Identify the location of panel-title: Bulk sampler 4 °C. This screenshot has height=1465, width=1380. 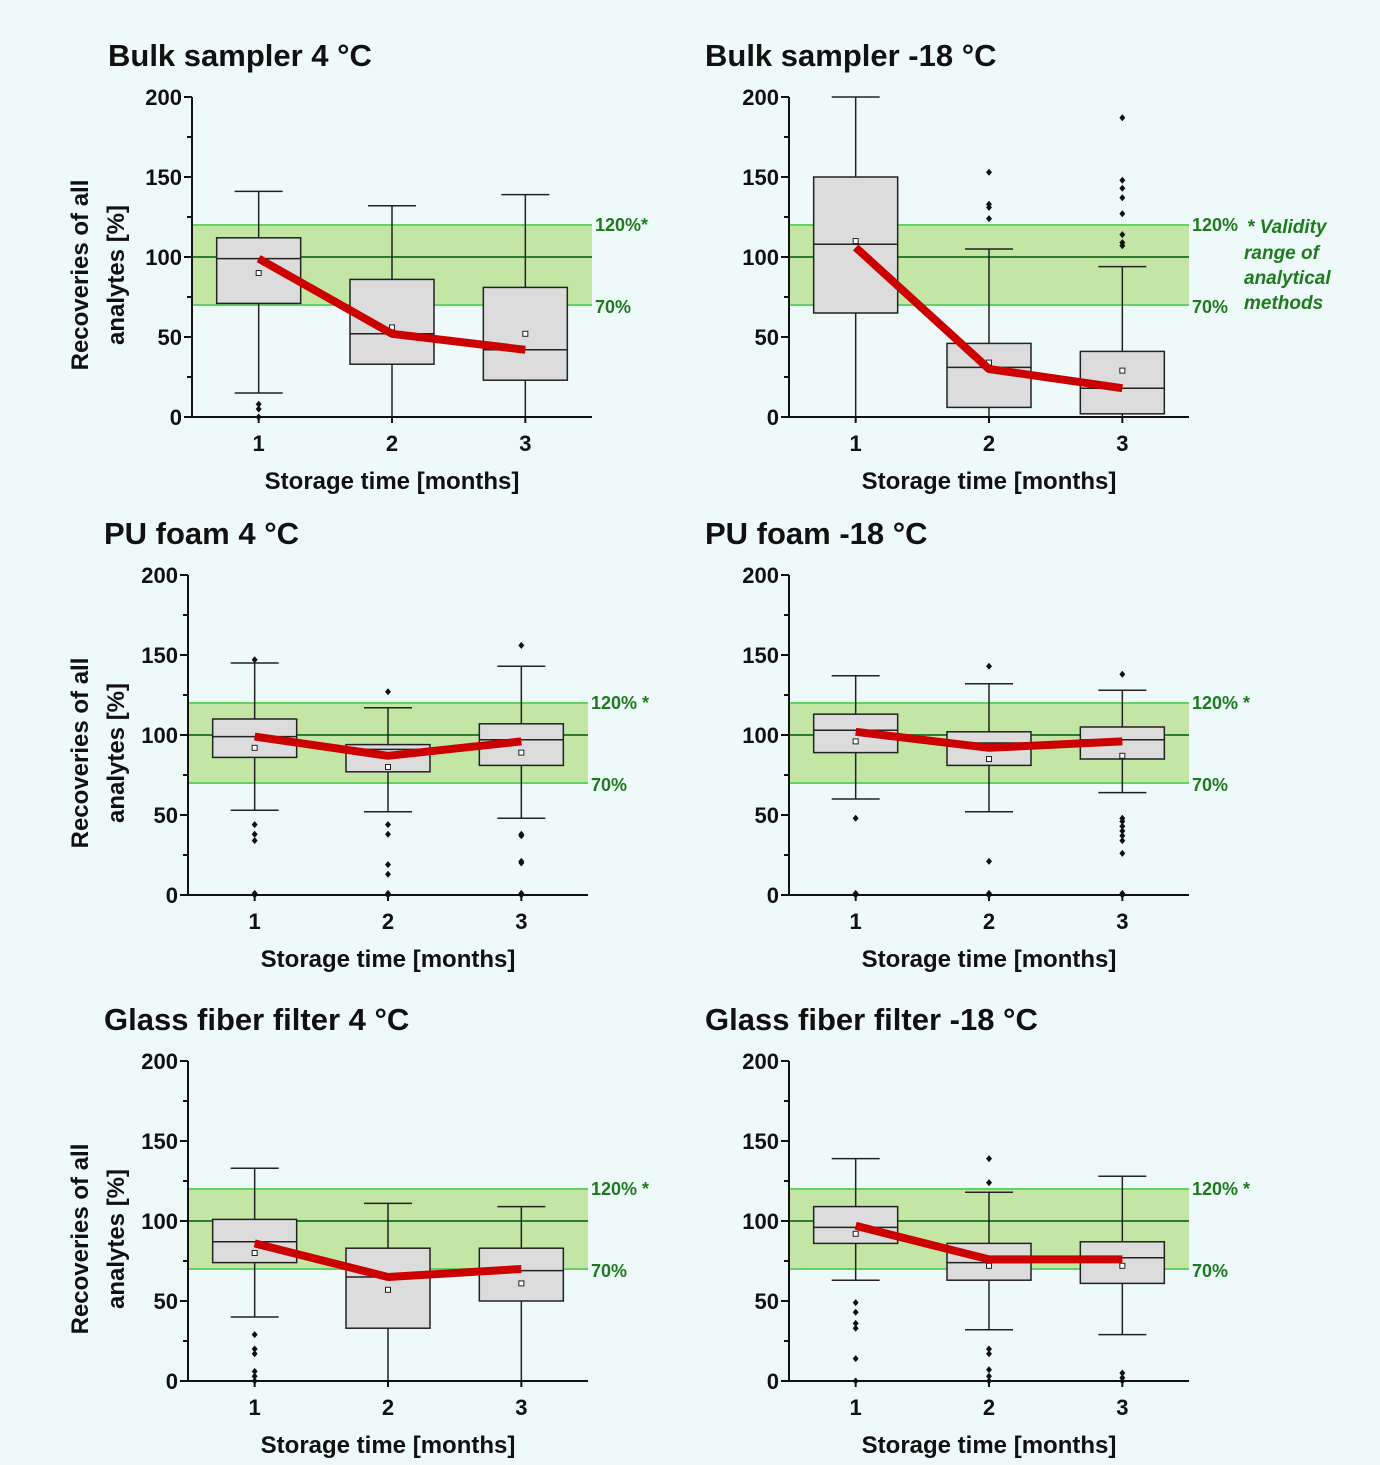
(240, 55).